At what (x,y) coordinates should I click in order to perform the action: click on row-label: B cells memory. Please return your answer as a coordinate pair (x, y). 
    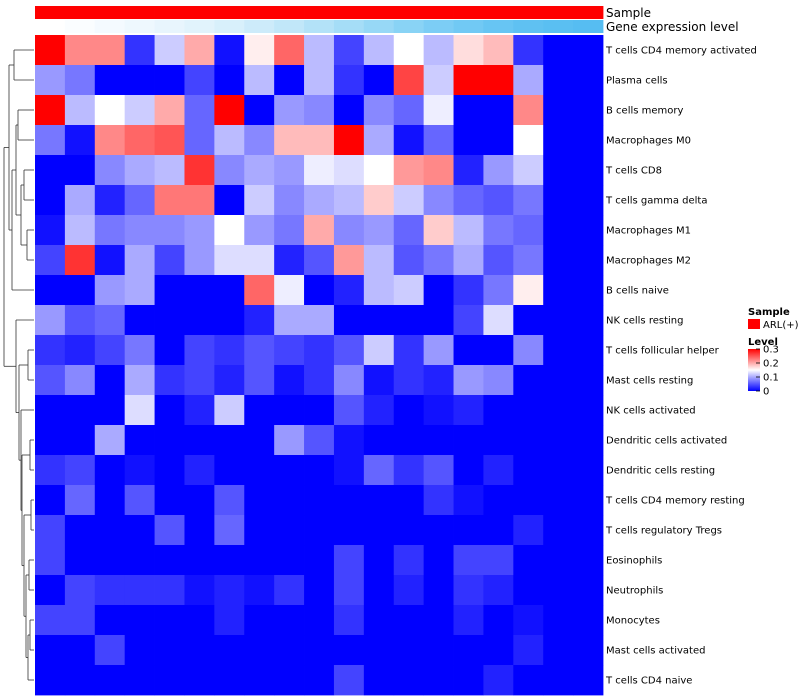
    Looking at the image, I should click on (644, 111).